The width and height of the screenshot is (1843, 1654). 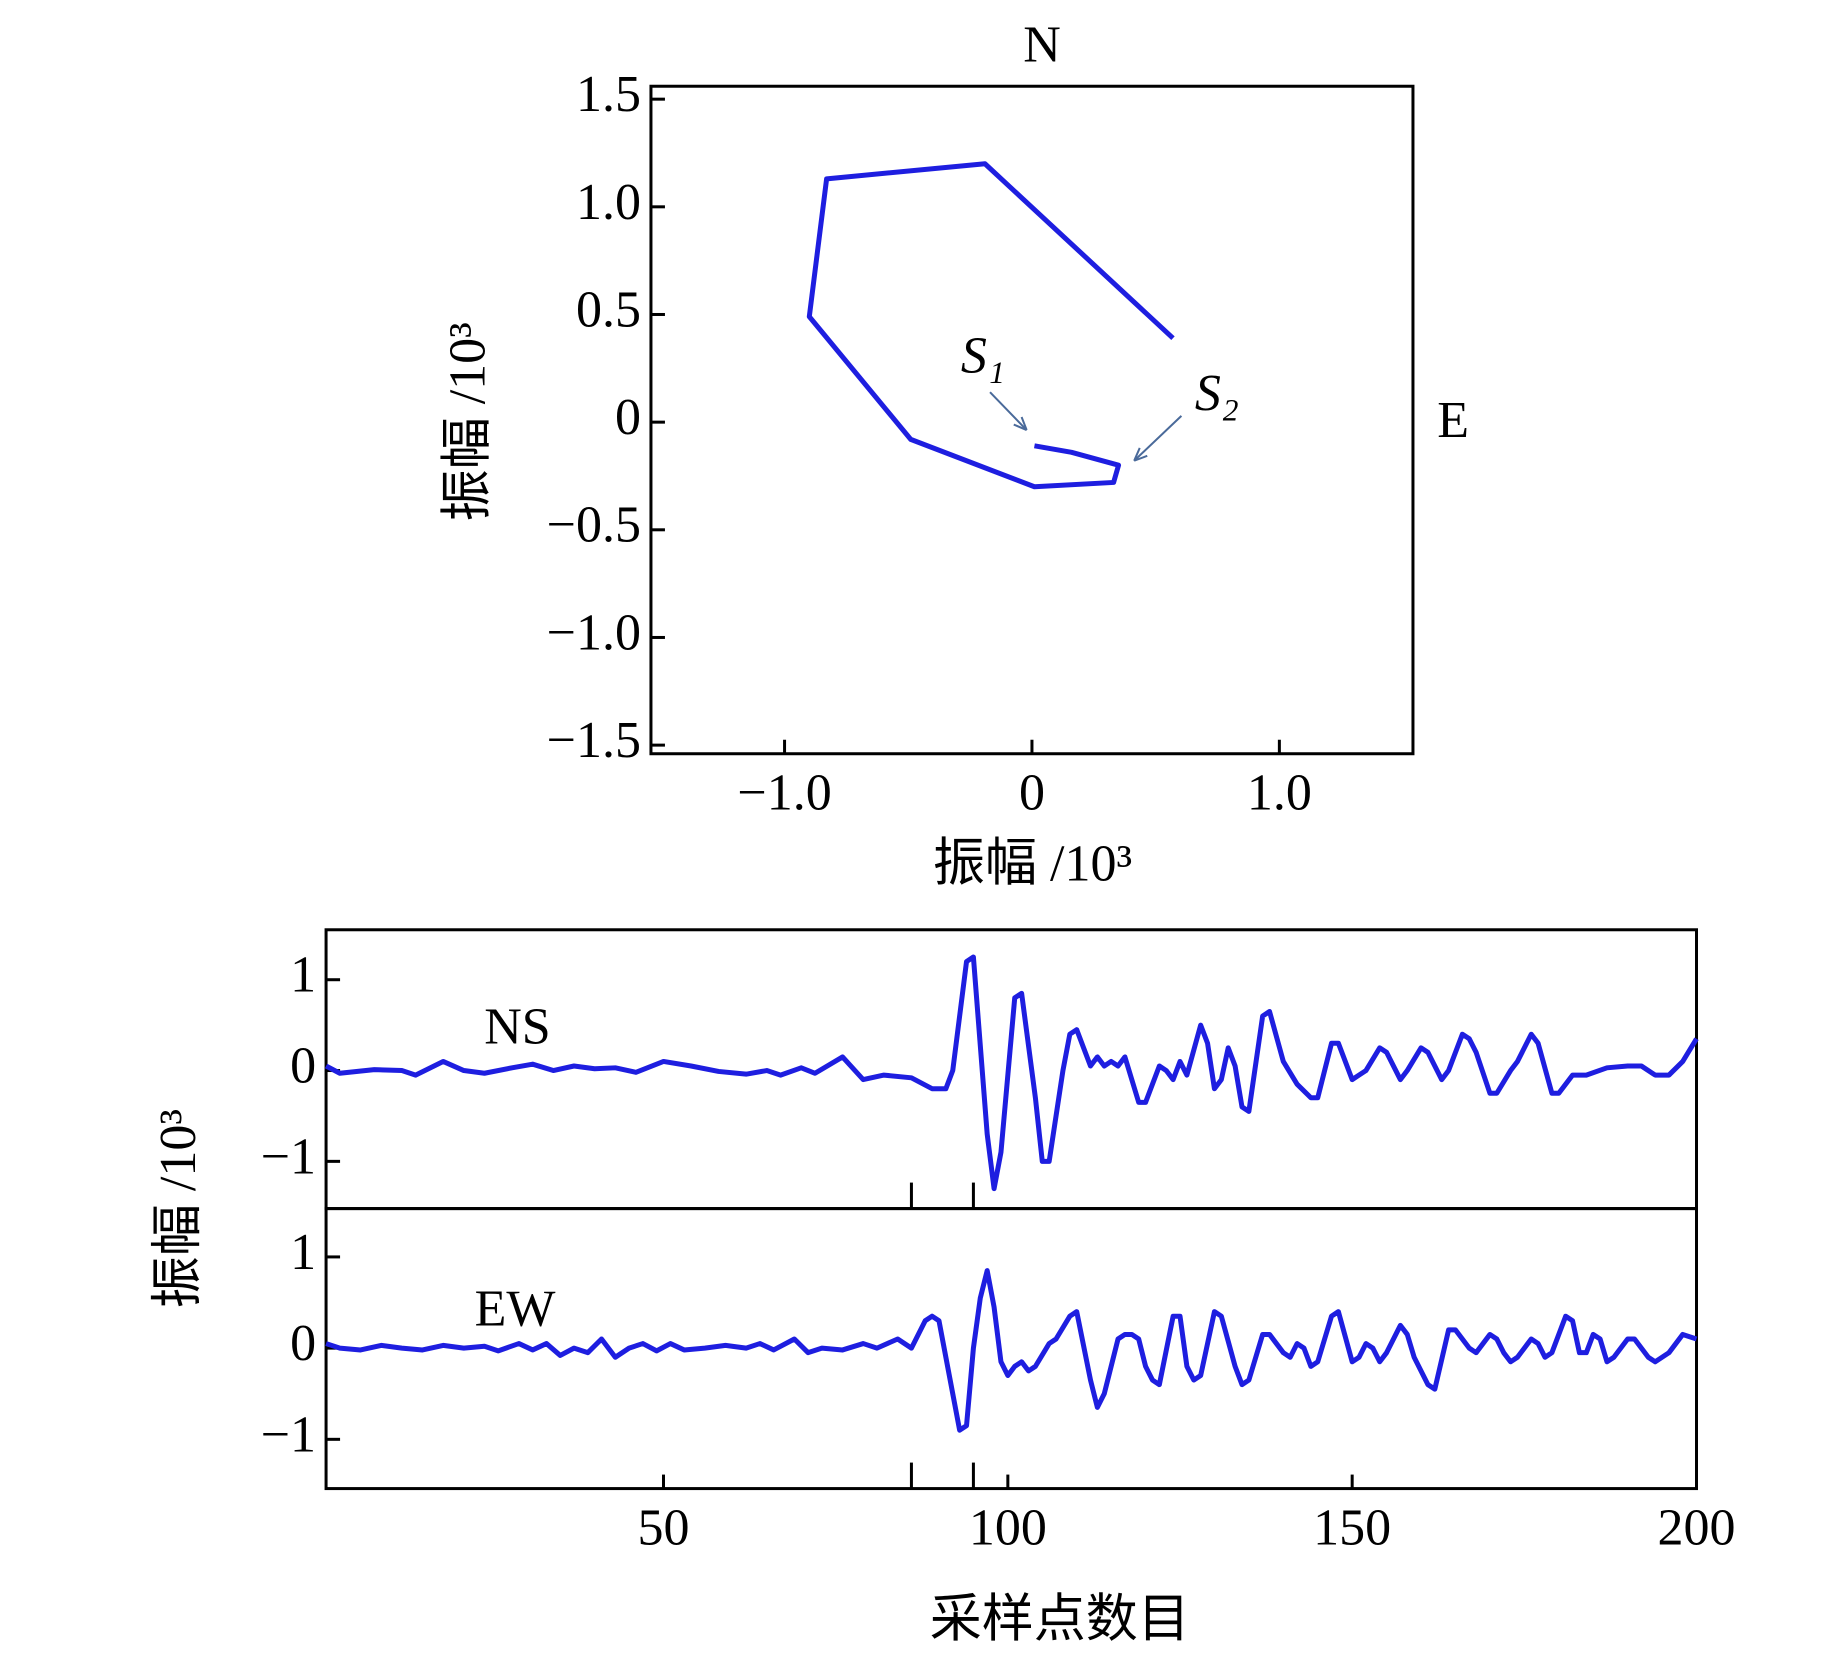 I want to click on x-tick-label: 200, so click(x=1697, y=1528).